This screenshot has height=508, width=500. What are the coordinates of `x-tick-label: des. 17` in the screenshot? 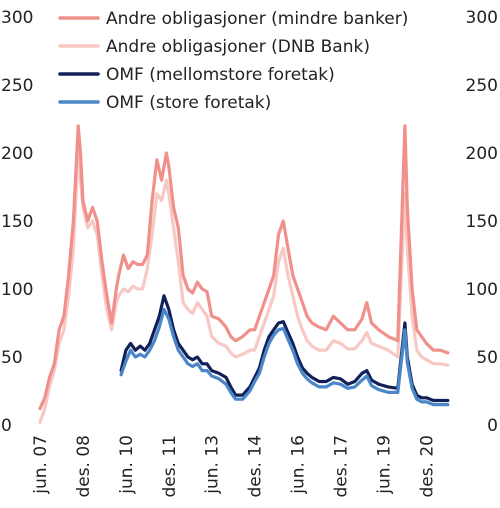 It's located at (342, 466).